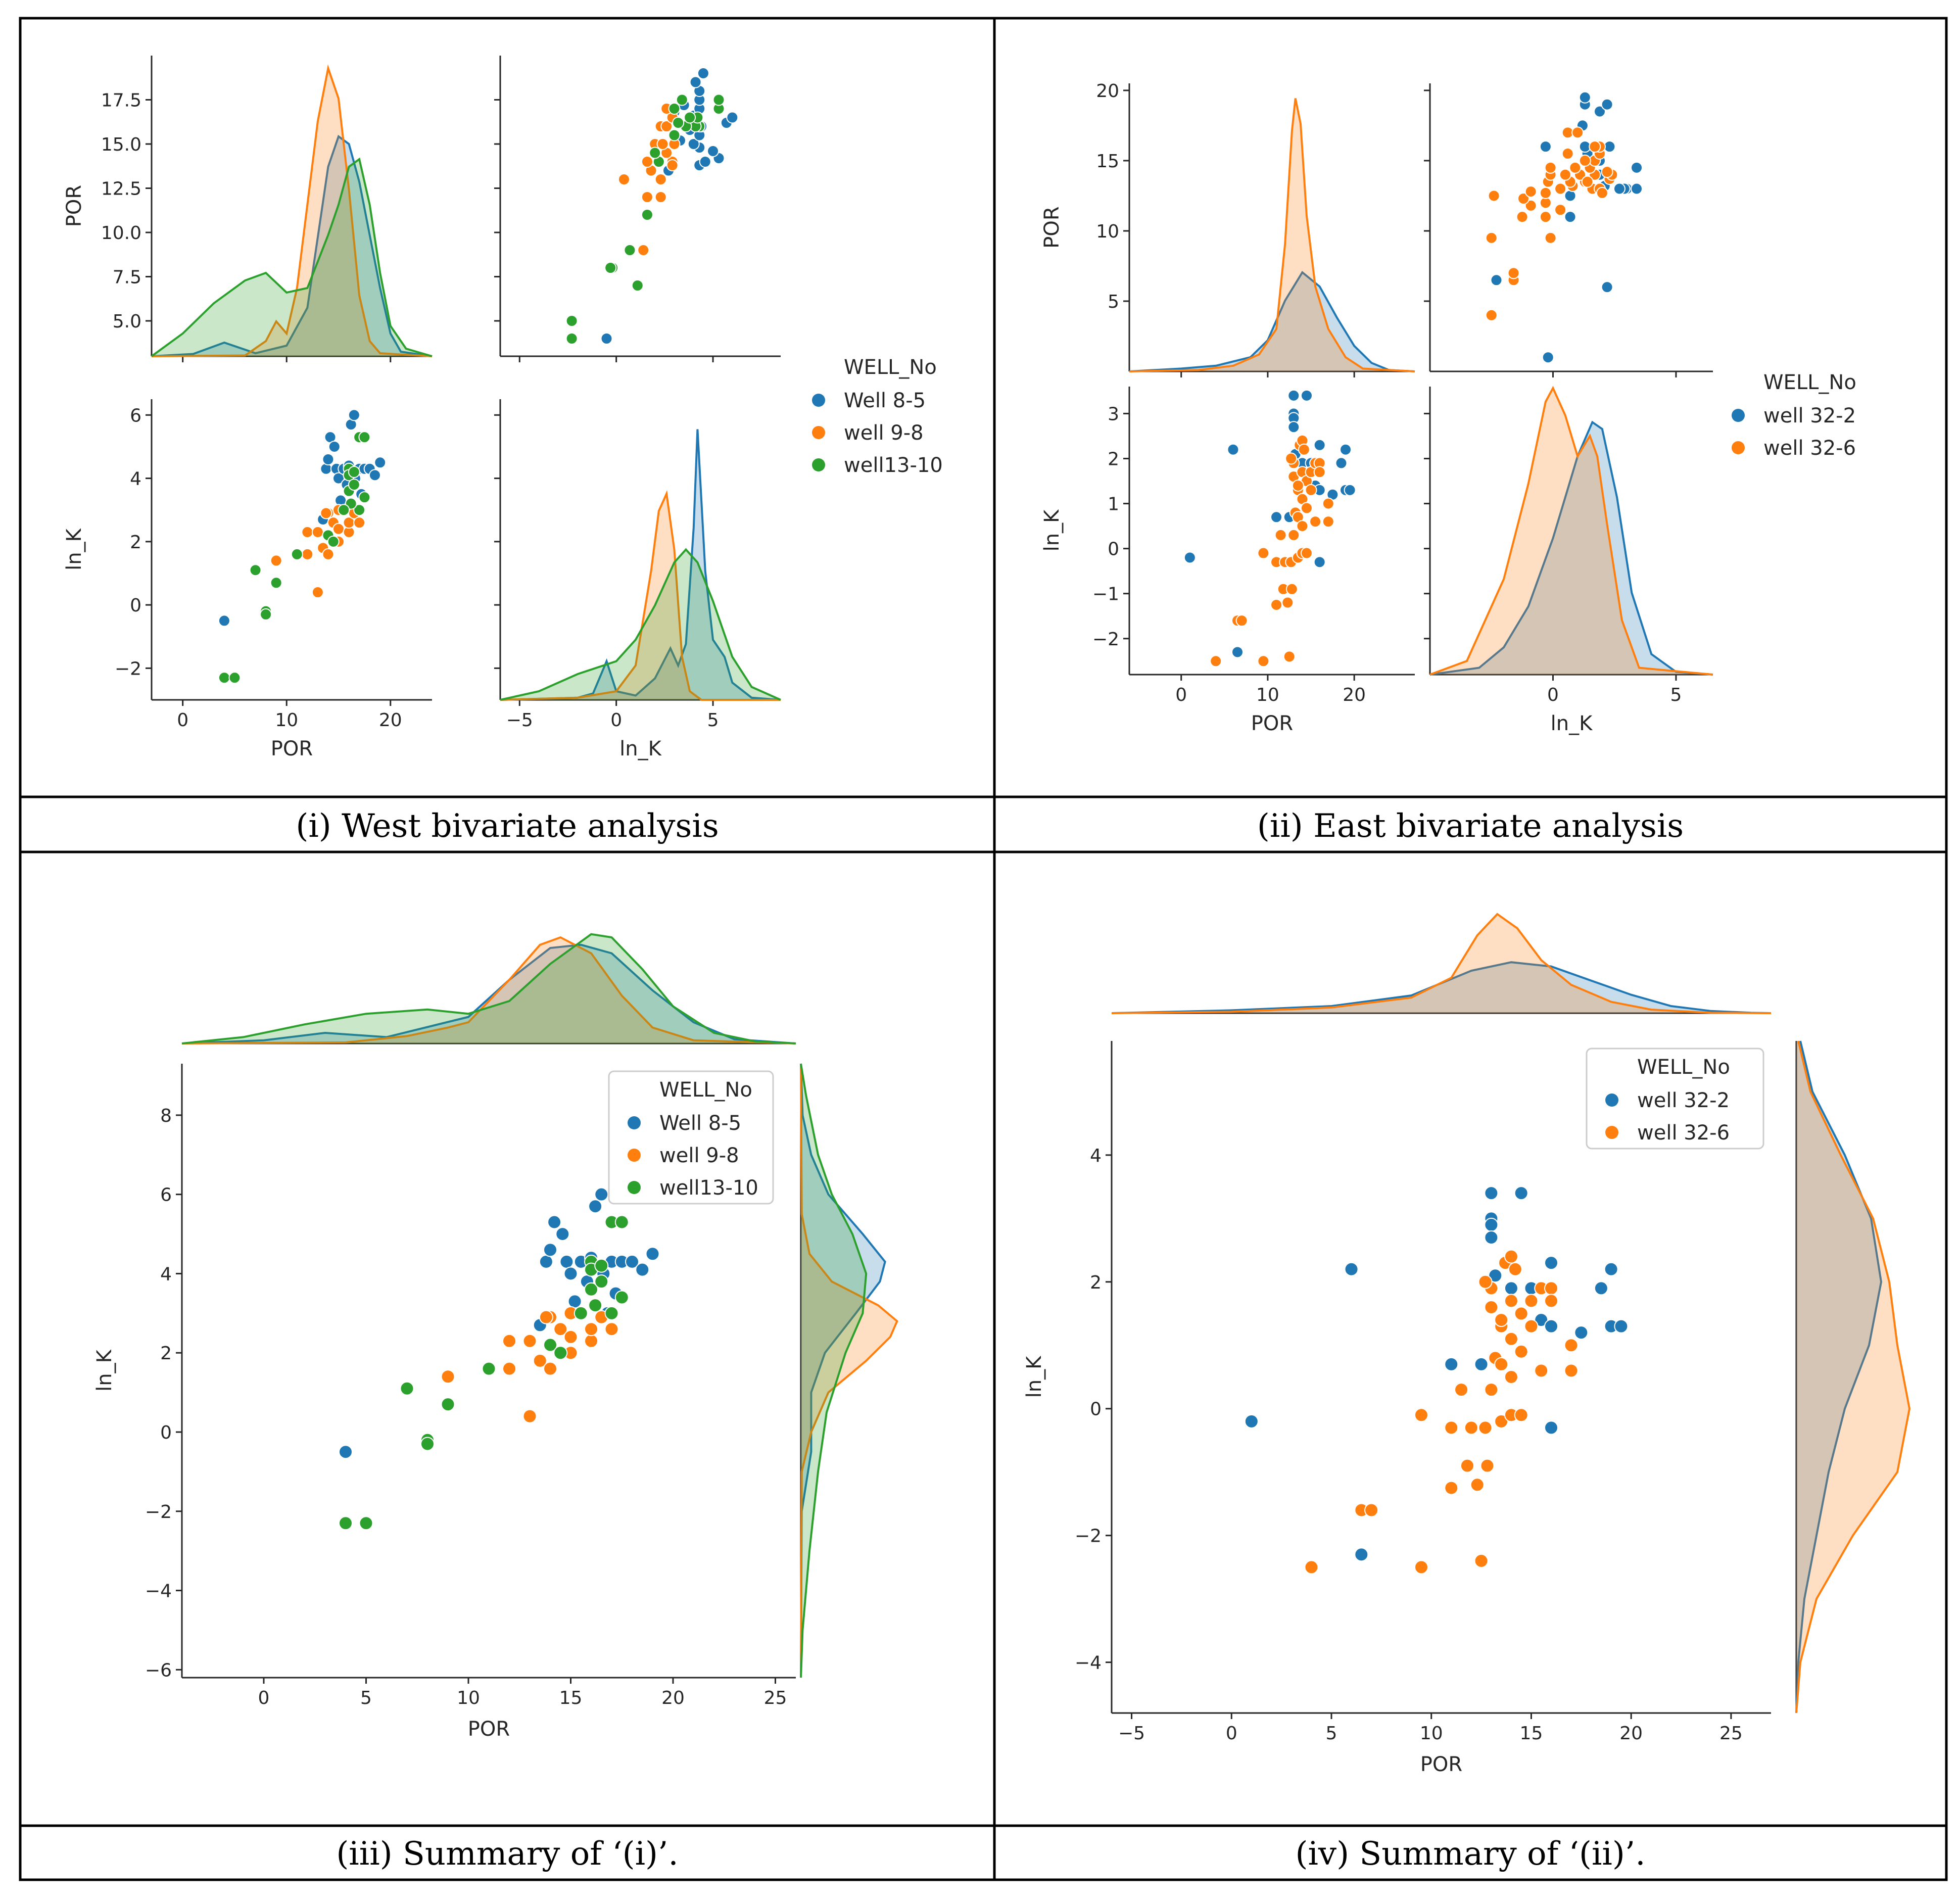  I want to click on west-pairplot-lnk-diag-well9-8-kde-fill, so click(640, 597).